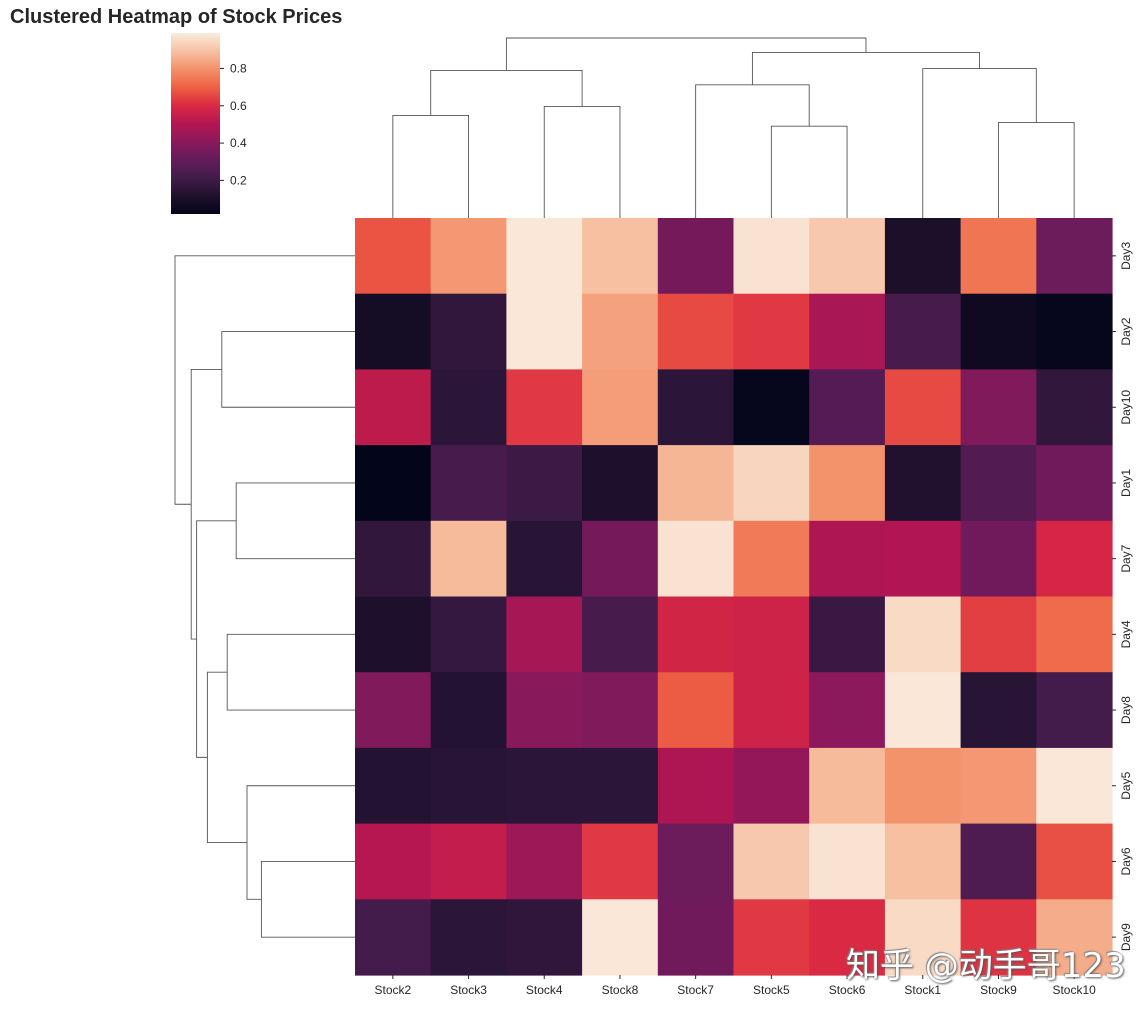 The height and width of the screenshot is (1009, 1144). I want to click on heatmap-cell-Day3-Stock4, so click(544, 256).